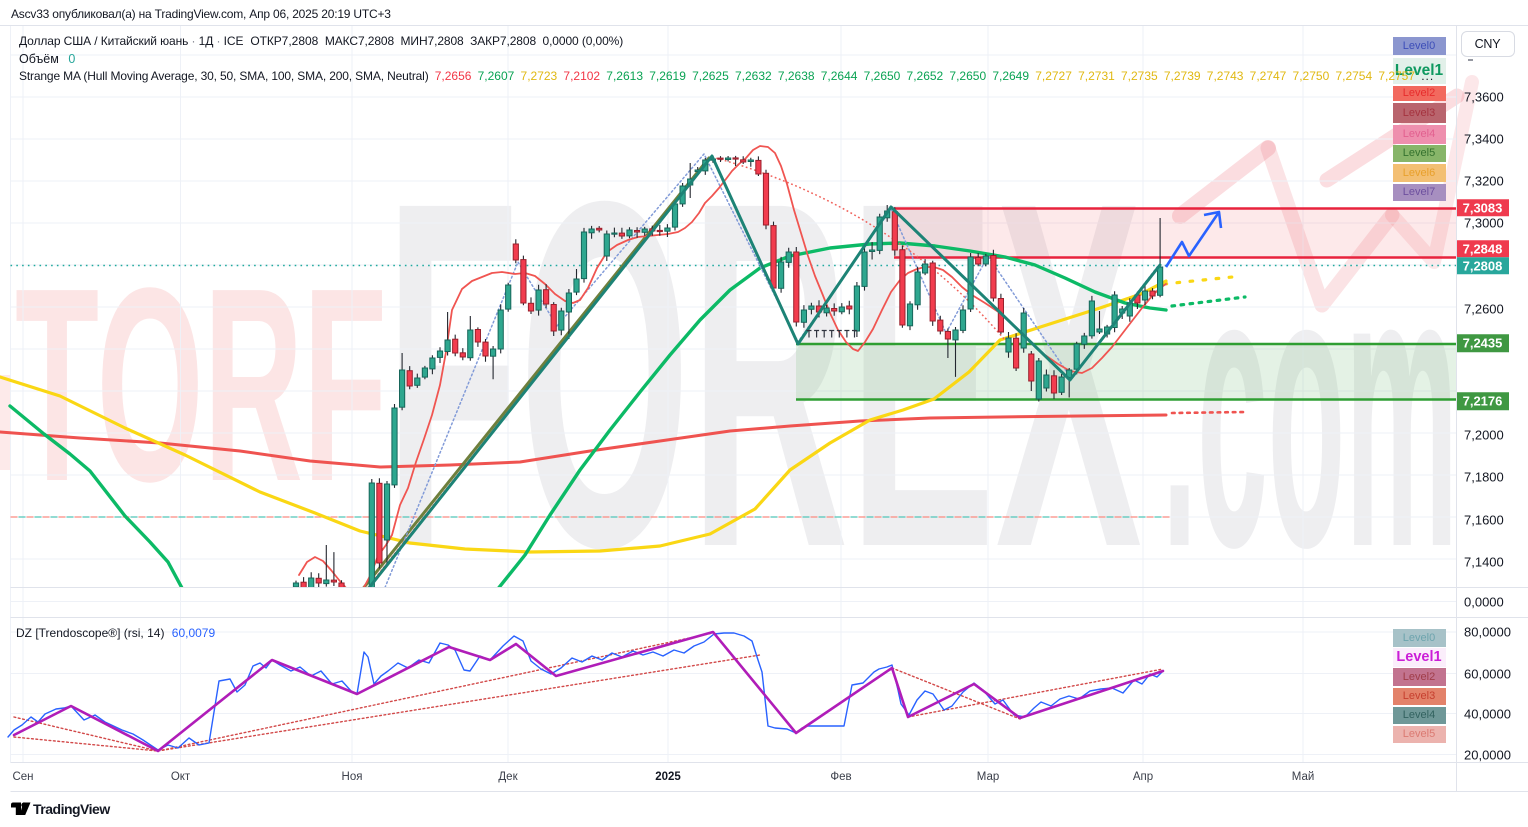 The height and width of the screenshot is (827, 1528). Describe the element at coordinates (201, 385) in the screenshot. I see `svg-text: TORF` at that location.